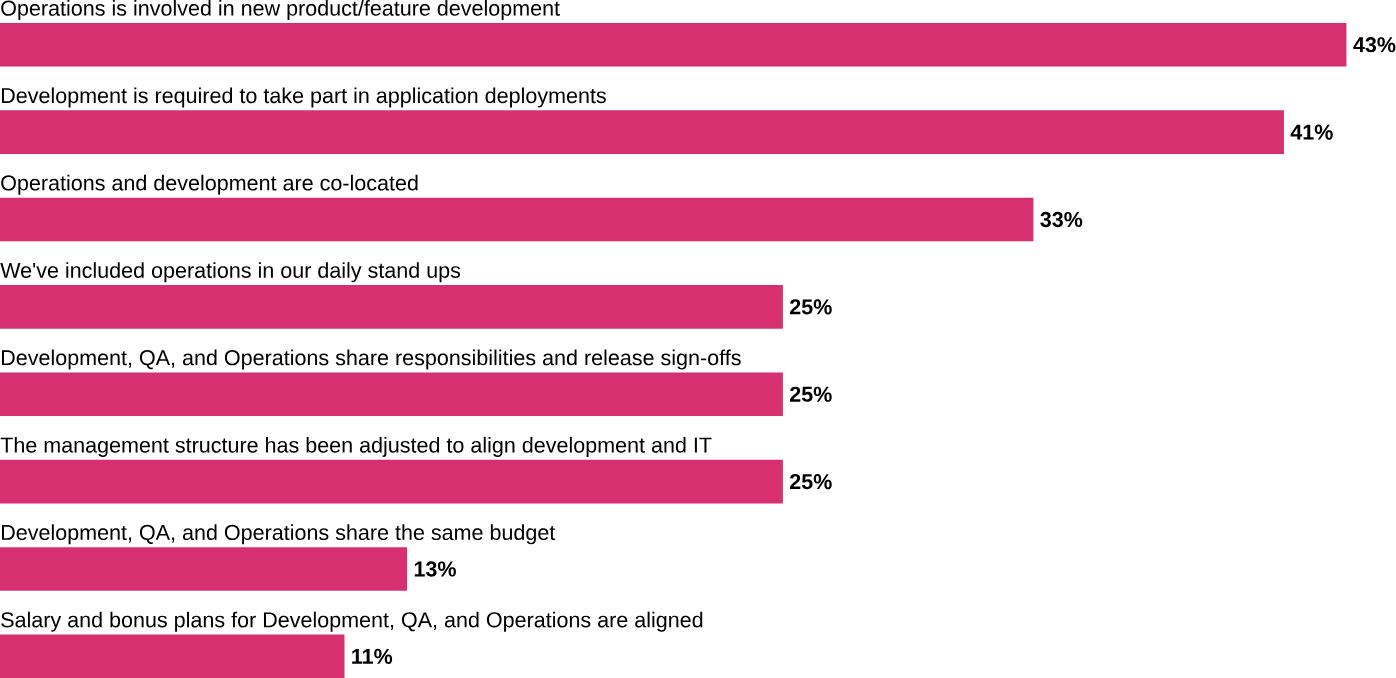 The image size is (1396, 678). I want to click on y-tick-label: Development is required to take part in application deployments, so click(303, 97).